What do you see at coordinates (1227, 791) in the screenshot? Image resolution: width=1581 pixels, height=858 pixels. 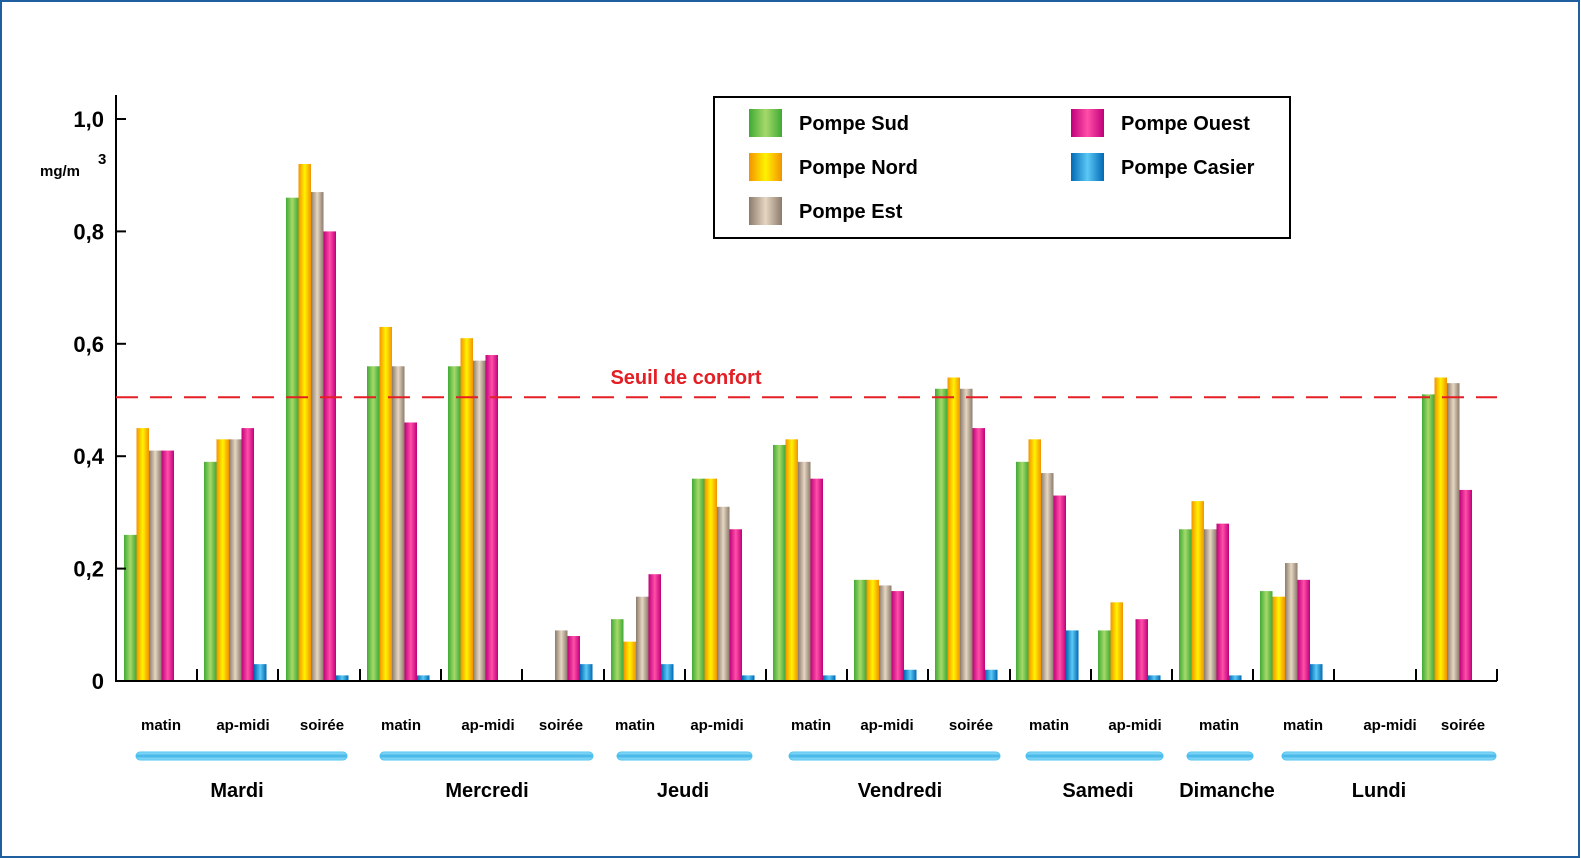 I see `day-label-5: Dimanche` at bounding box center [1227, 791].